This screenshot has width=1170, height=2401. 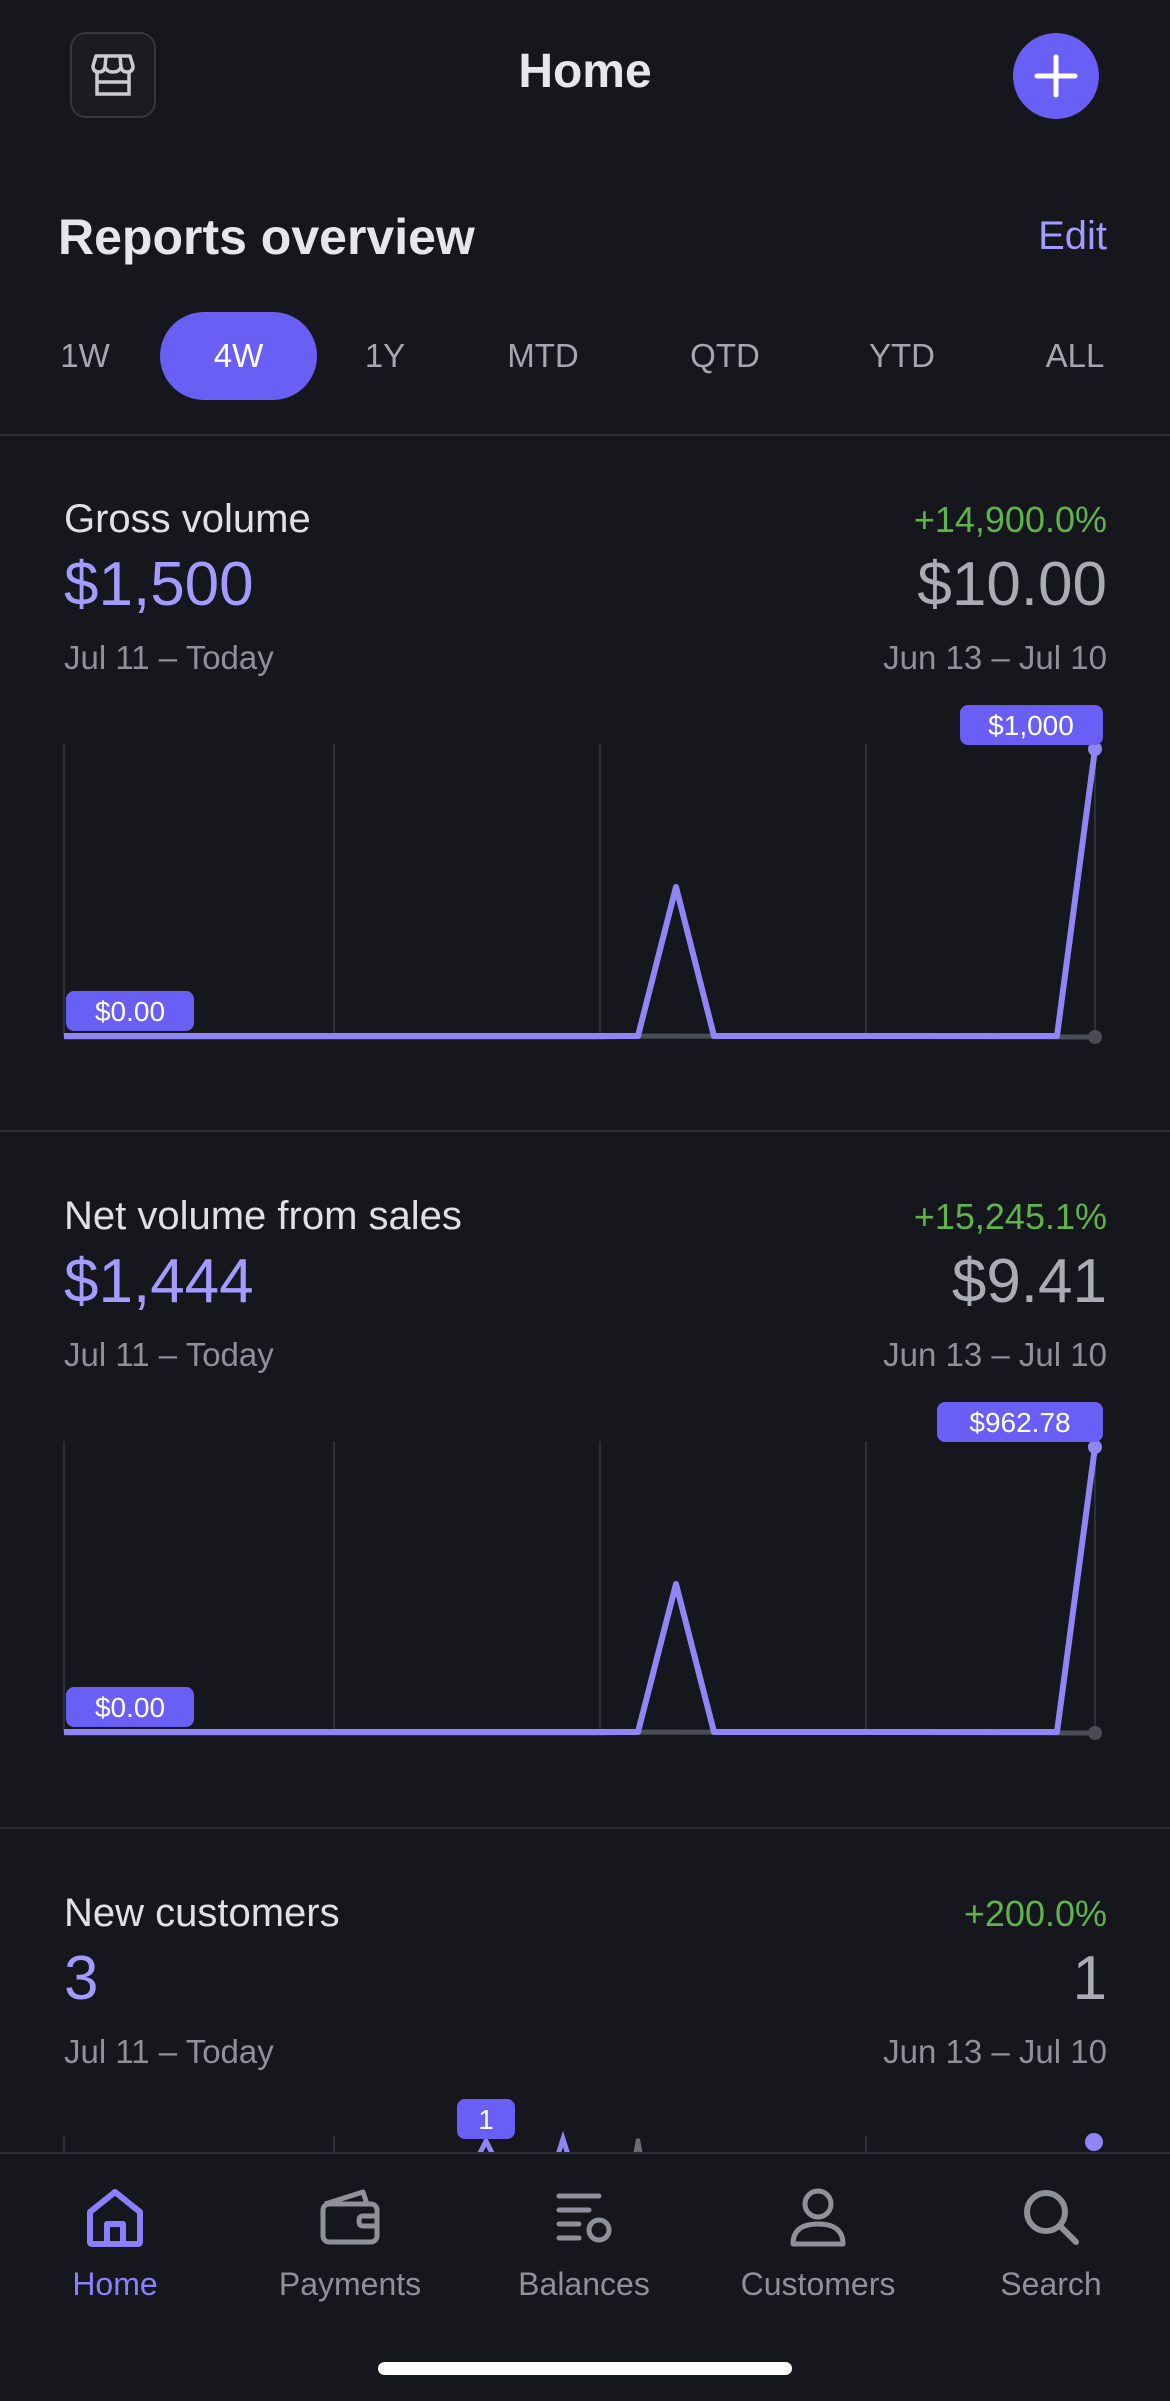 What do you see at coordinates (1035, 1913) in the screenshot?
I see `card-change: +200.0%` at bounding box center [1035, 1913].